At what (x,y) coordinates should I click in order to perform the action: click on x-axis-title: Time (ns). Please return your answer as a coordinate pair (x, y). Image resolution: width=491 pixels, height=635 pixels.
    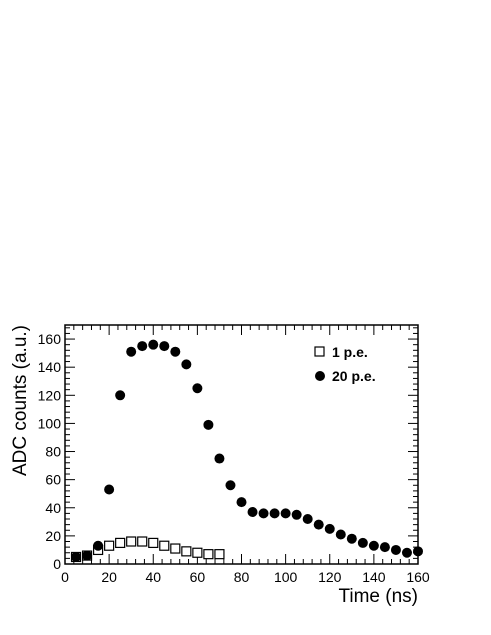
    Looking at the image, I should click on (378, 596).